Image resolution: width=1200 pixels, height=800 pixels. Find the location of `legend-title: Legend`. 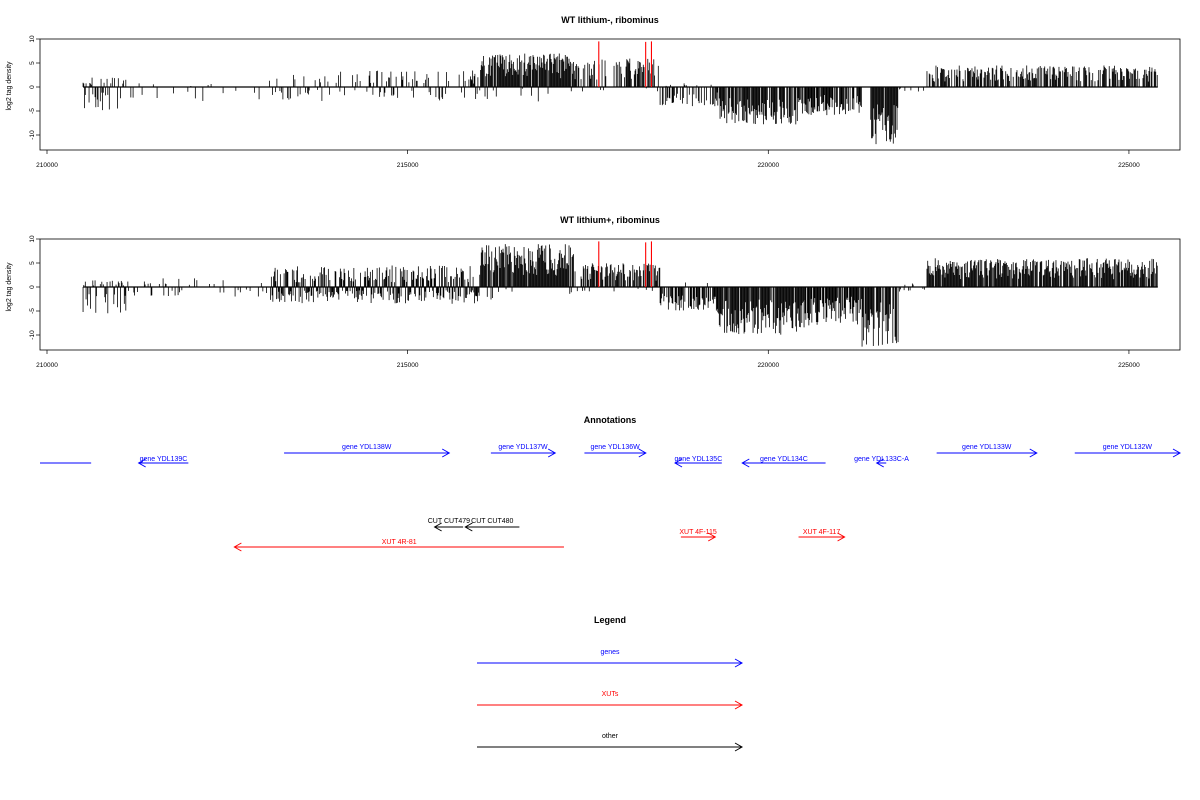

legend-title: Legend is located at coordinates (610, 620).